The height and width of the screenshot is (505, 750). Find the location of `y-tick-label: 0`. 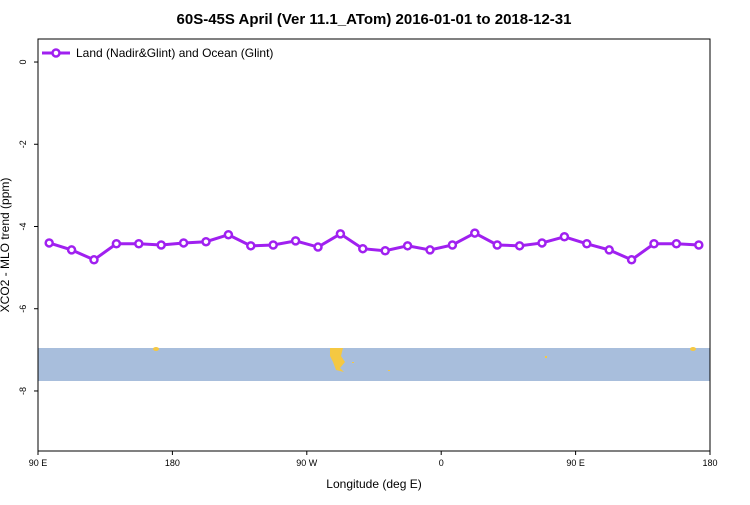

y-tick-label: 0 is located at coordinates (23, 62).